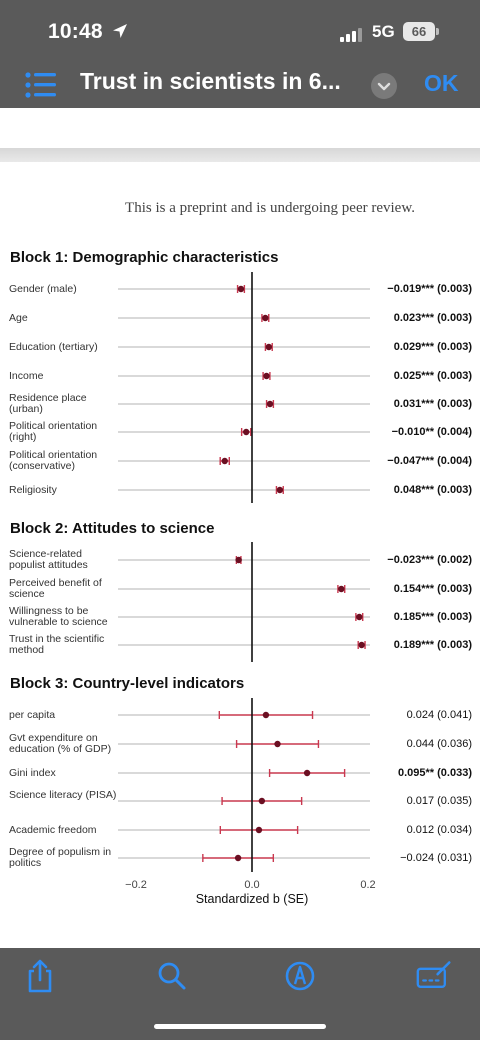  I want to click on block-title: Block 3: Country-level indicators, so click(127, 683).